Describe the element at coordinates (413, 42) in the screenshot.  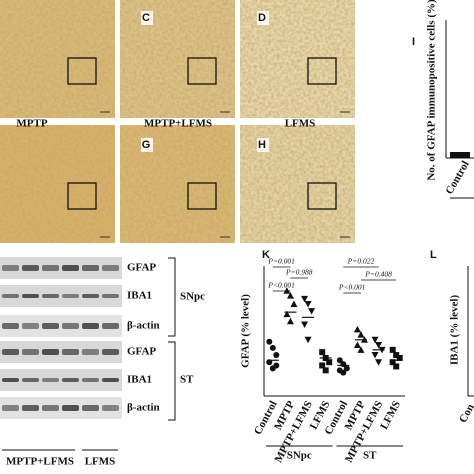
I see `panel-letter: I` at that location.